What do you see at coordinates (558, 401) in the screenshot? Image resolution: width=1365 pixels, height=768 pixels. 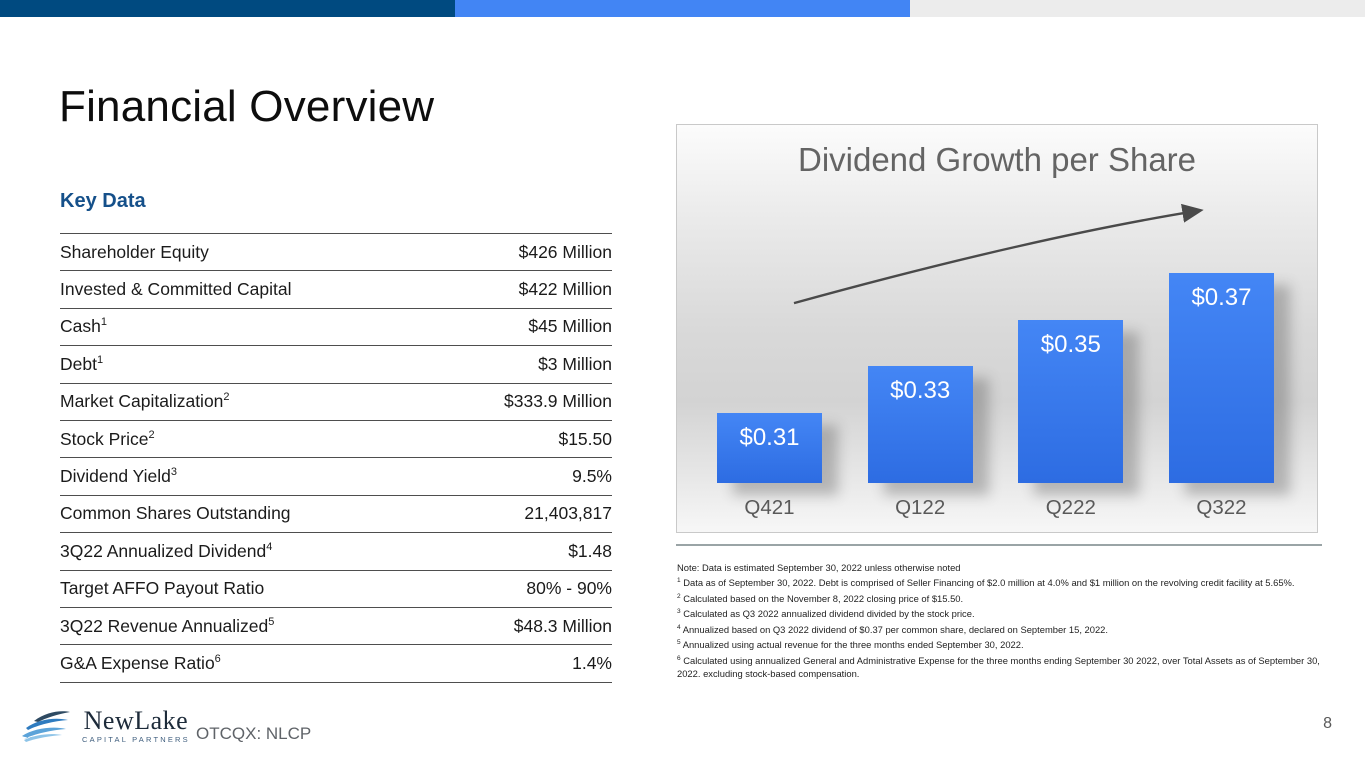 I see `row-value: $333.9 Million` at bounding box center [558, 401].